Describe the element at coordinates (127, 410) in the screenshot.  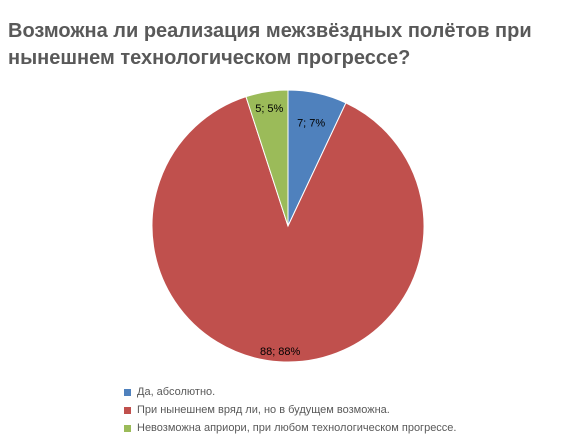
I see `legend-swatch-future` at that location.